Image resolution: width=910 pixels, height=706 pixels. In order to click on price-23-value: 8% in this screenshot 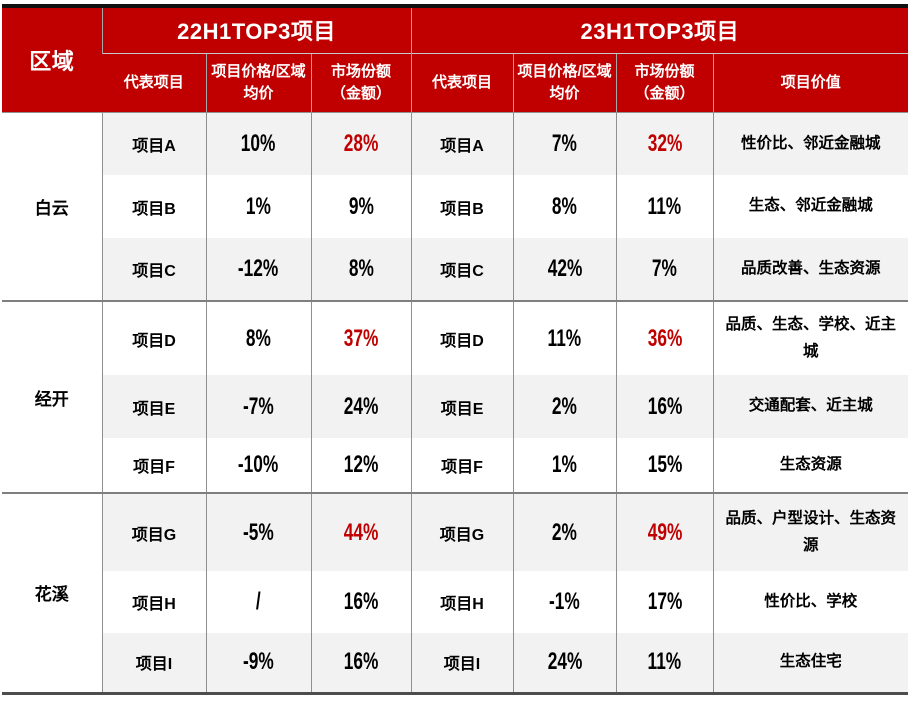, I will do `click(565, 206)`.